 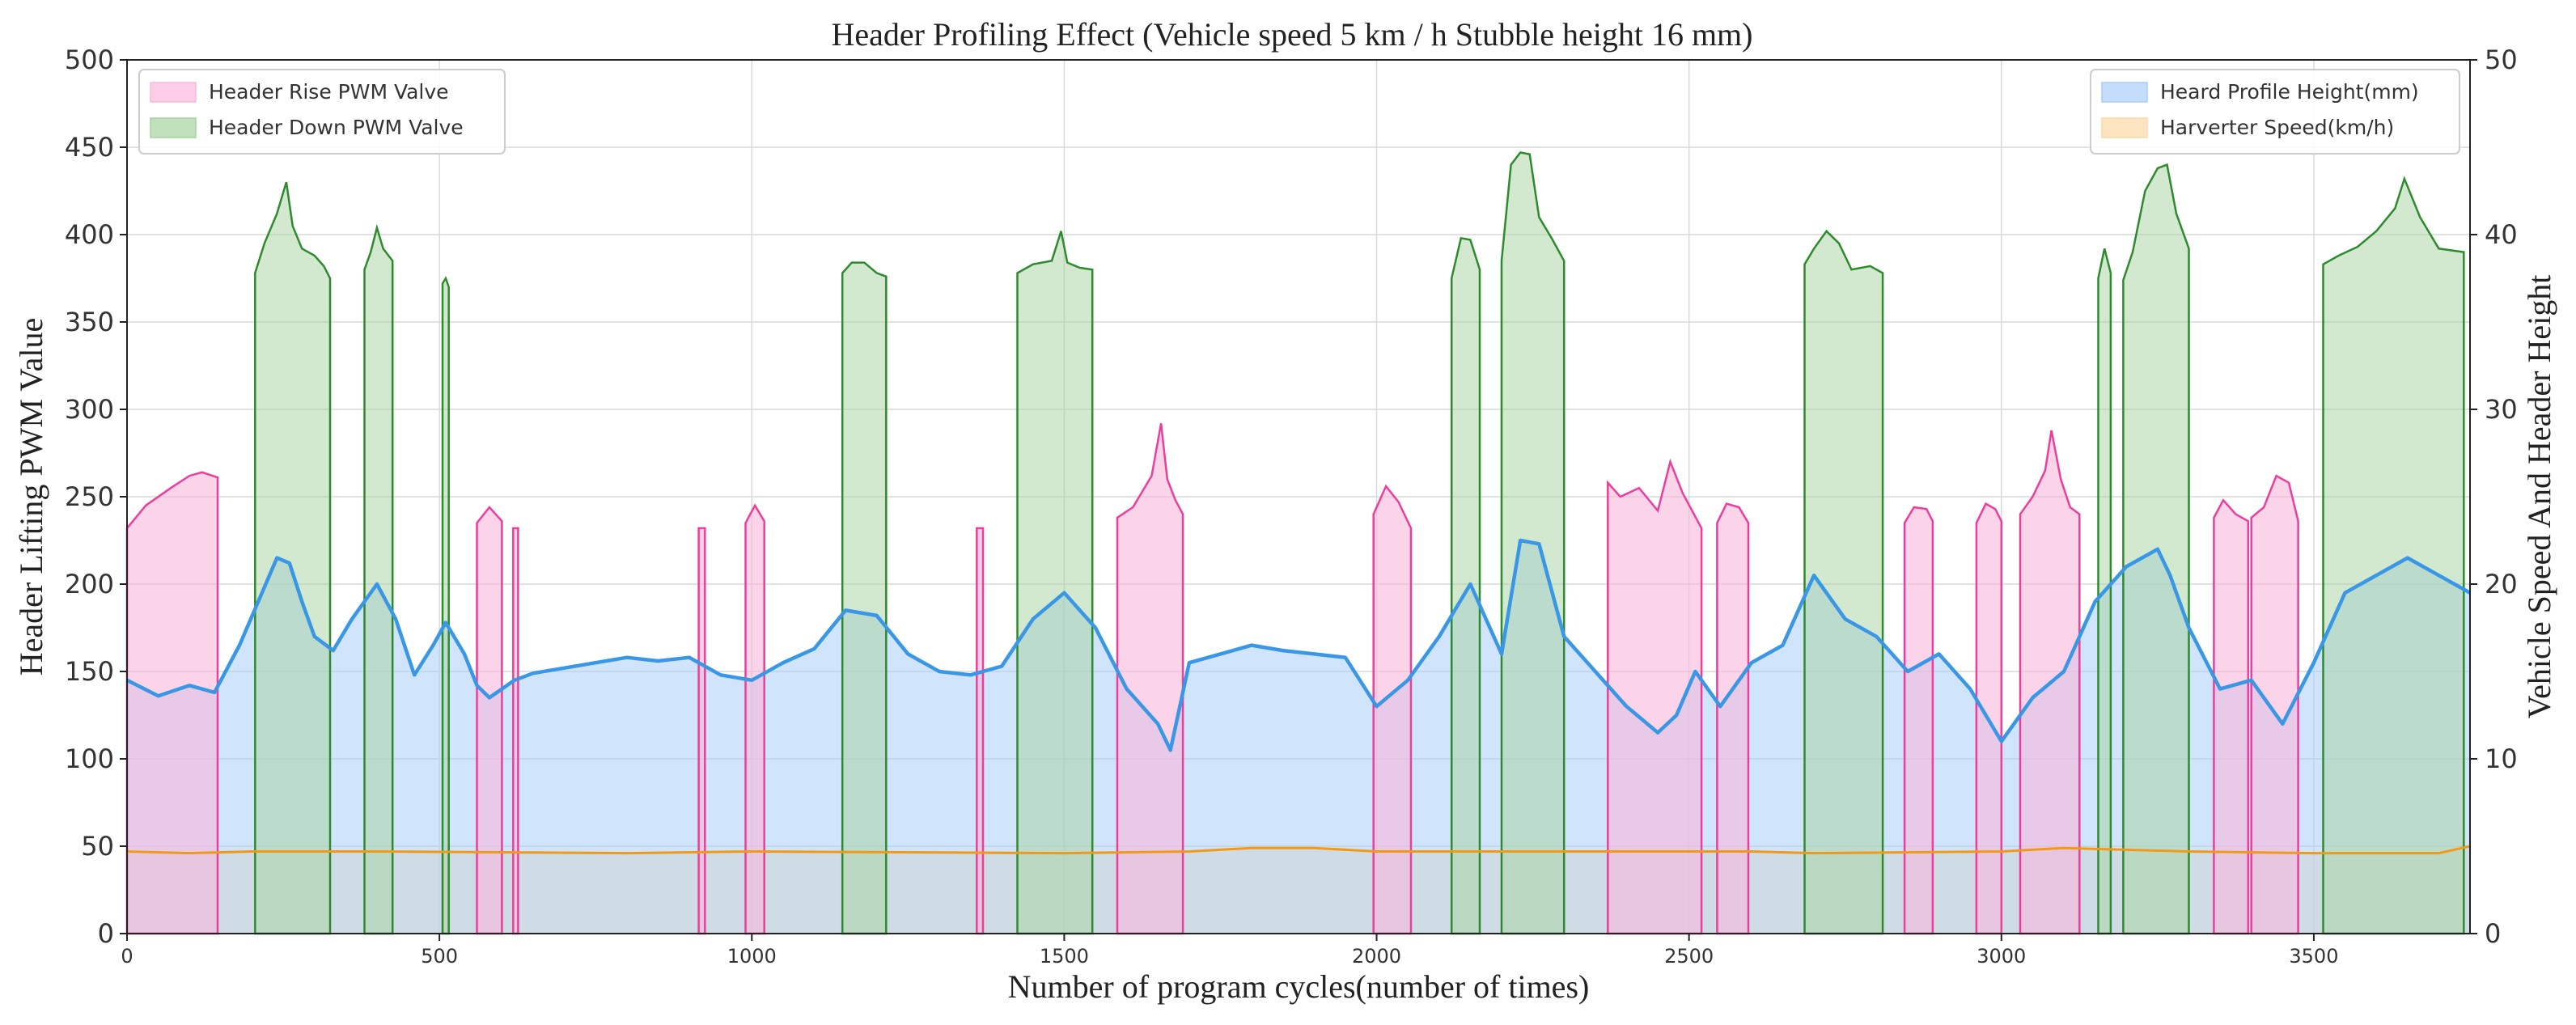 I want to click on y-axis-left: 0 50 100 150 200 250 300 350 400 450 500, so click(x=96, y=497).